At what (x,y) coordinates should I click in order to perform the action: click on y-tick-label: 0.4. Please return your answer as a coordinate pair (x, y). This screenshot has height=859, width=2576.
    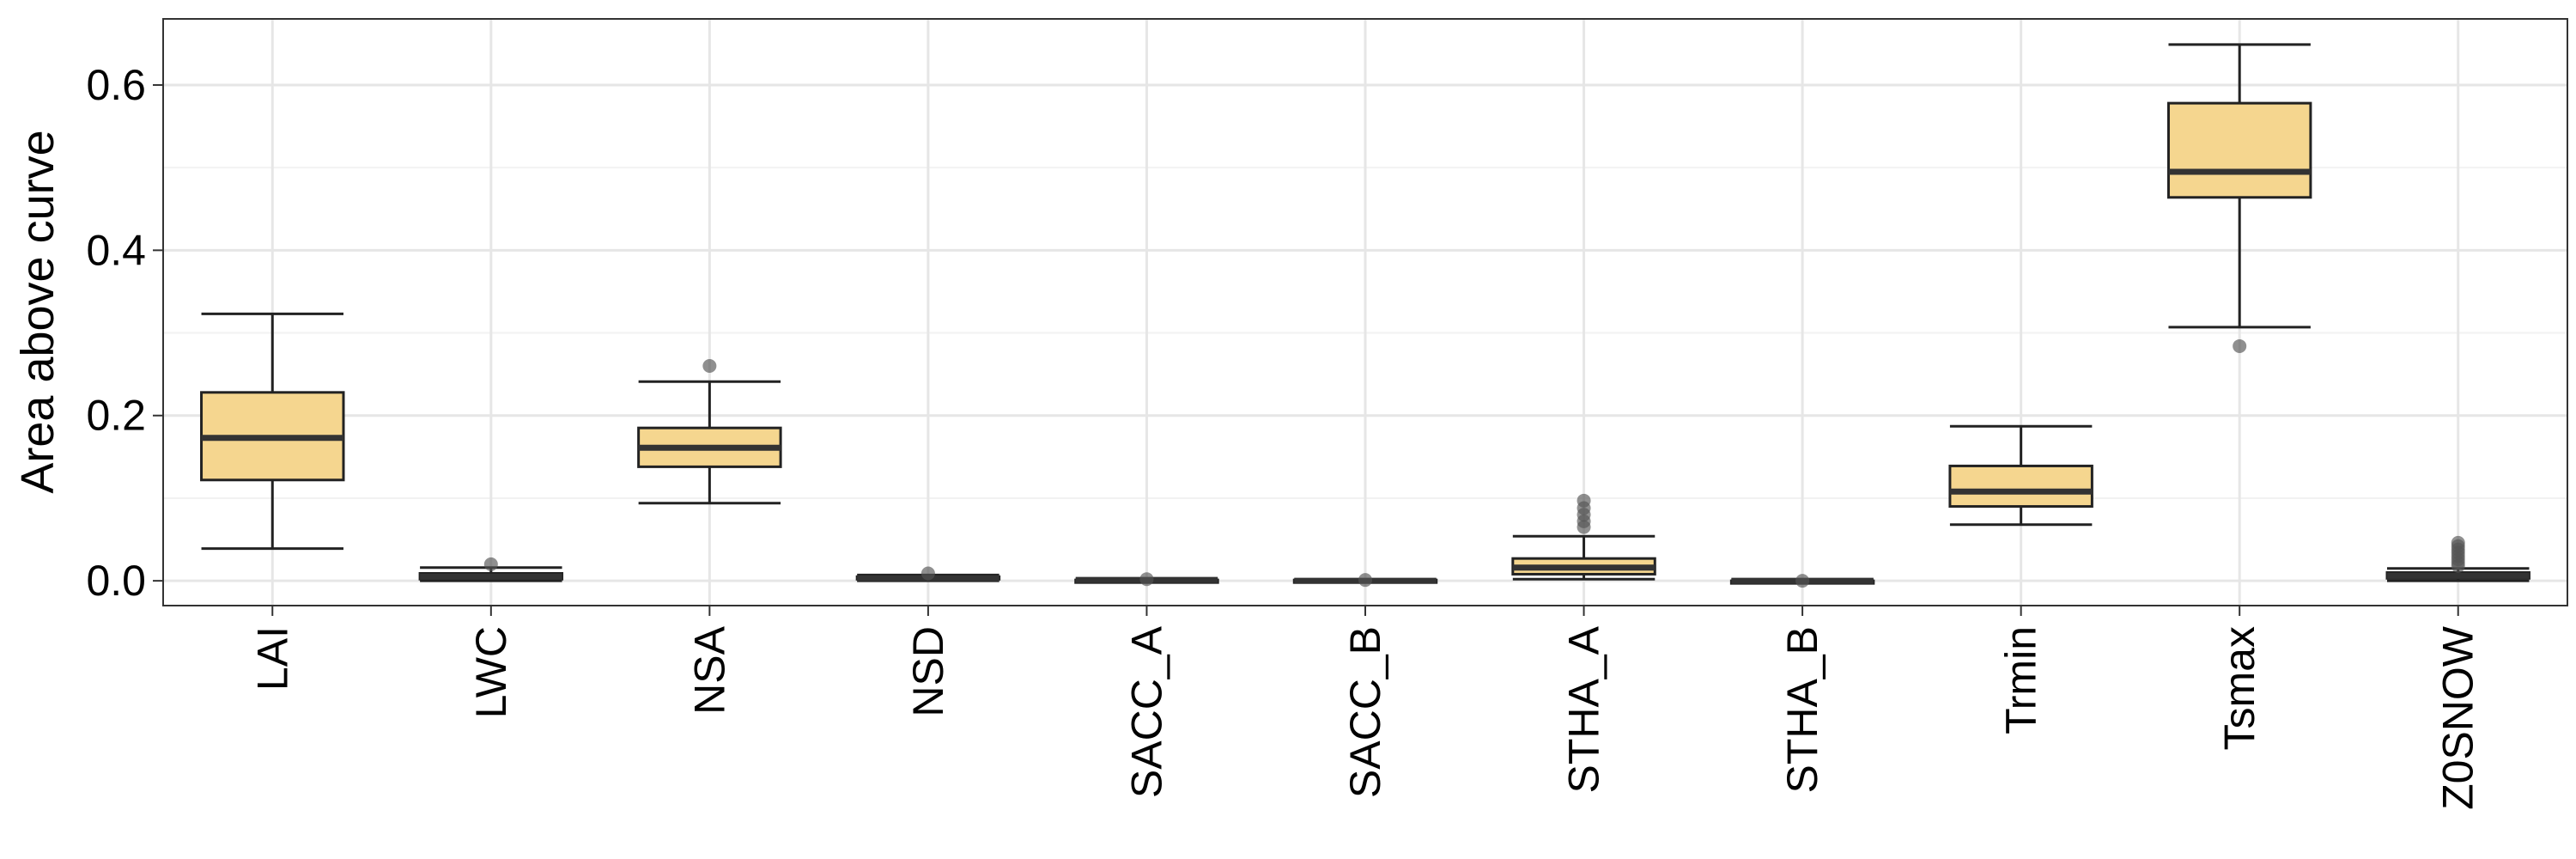
    Looking at the image, I should click on (116, 250).